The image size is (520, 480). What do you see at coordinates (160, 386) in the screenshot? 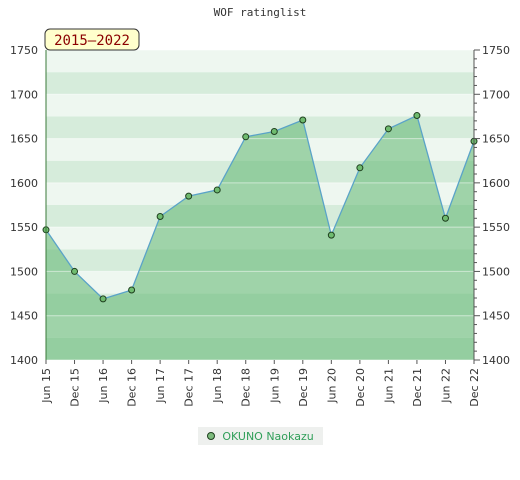
I see `x-tick-label: Jun 17` at bounding box center [160, 386].